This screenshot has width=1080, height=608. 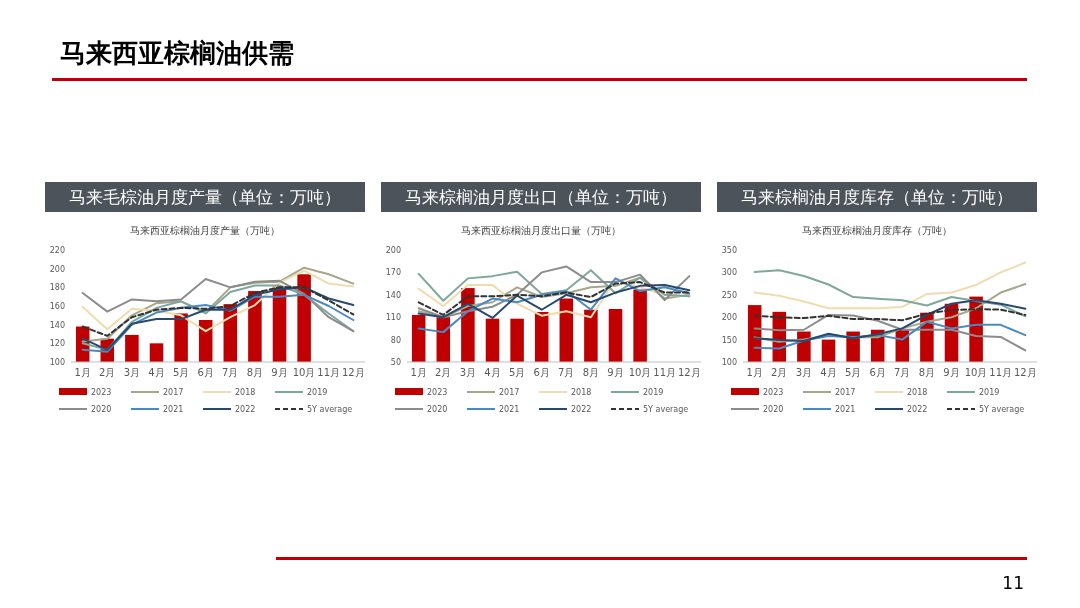 What do you see at coordinates (541, 197) in the screenshot?
I see `chart-title: 马来棕榈油月度出口（单位：万吨）` at bounding box center [541, 197].